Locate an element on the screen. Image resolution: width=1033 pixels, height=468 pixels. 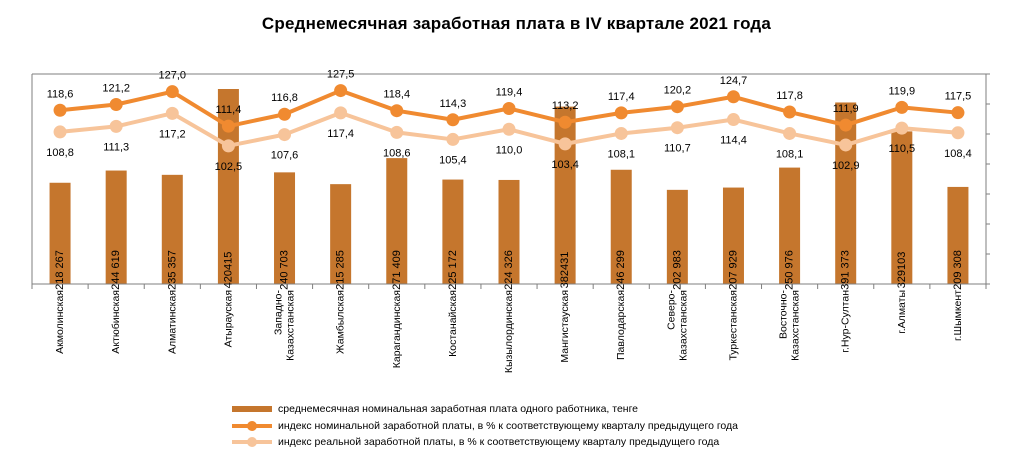
category-label: г.Шымкент is located at coordinates (958, 315).